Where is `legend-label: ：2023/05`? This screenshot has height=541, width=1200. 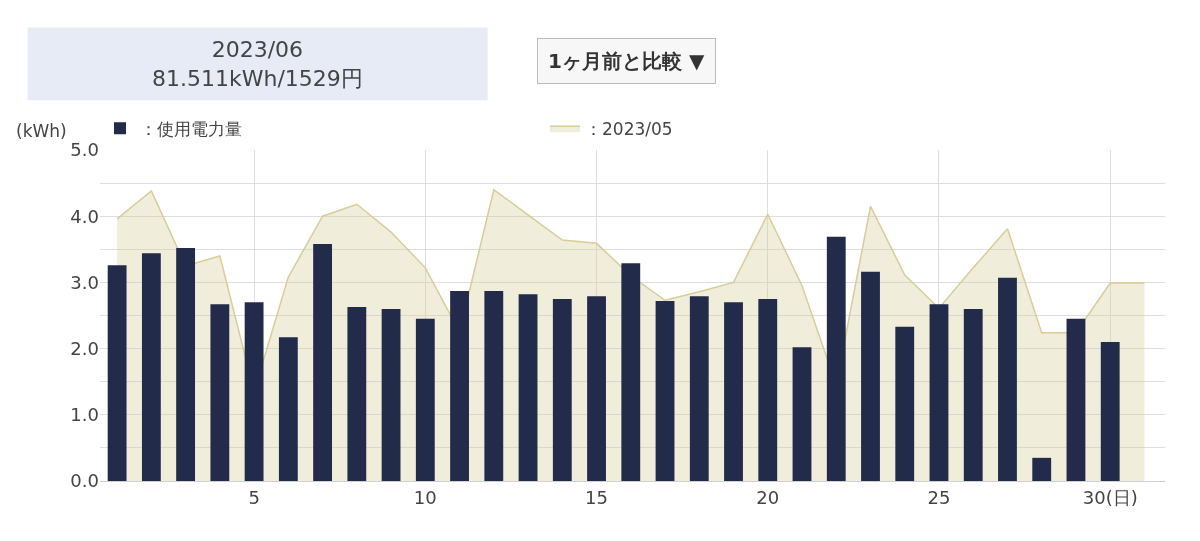
legend-label: ：2023/05 is located at coordinates (629, 128).